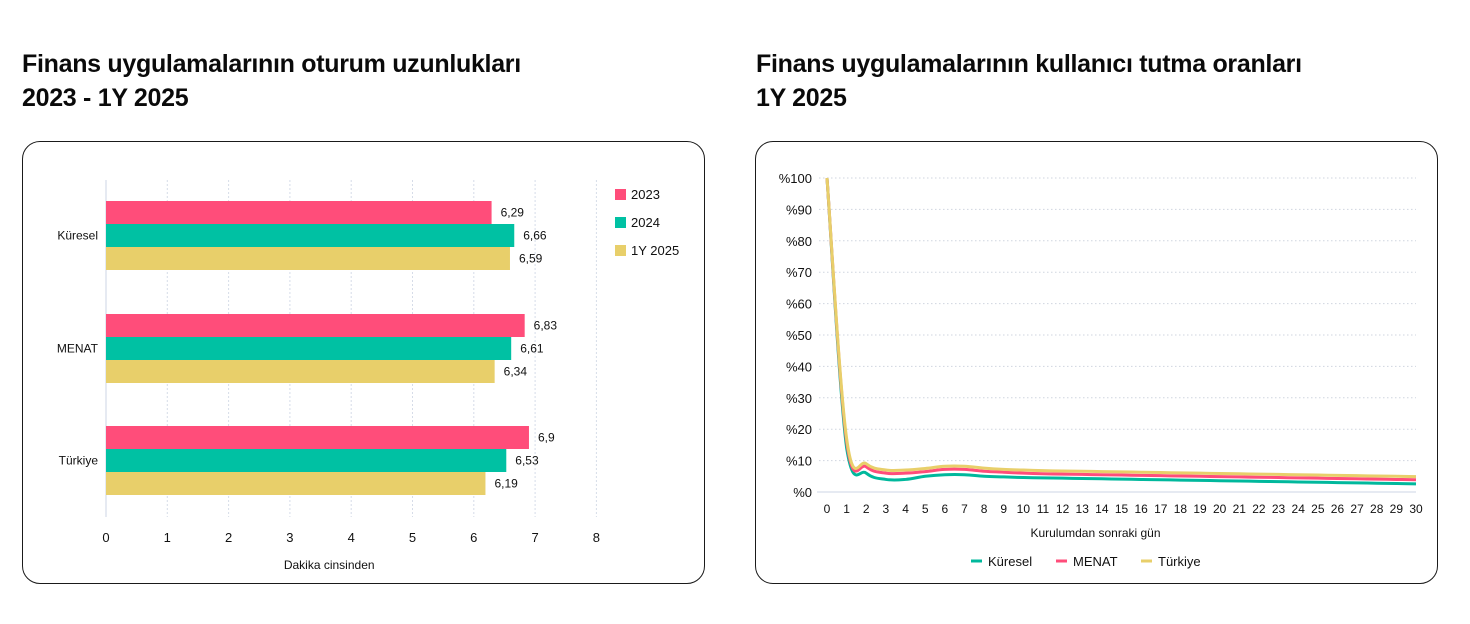 Image resolution: width=1470 pixels, height=624 pixels. I want to click on y-tick-label: %60, so click(799, 304).